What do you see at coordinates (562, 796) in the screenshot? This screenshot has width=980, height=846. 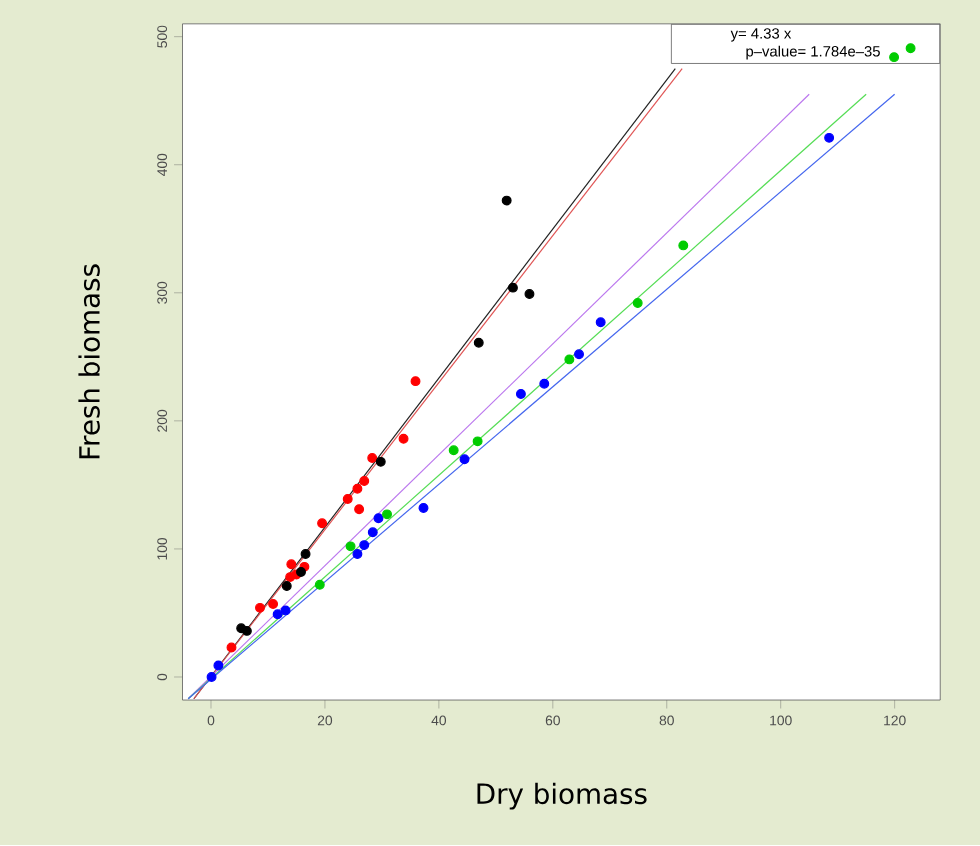 I see `x-axis-title: Dry biomass` at bounding box center [562, 796].